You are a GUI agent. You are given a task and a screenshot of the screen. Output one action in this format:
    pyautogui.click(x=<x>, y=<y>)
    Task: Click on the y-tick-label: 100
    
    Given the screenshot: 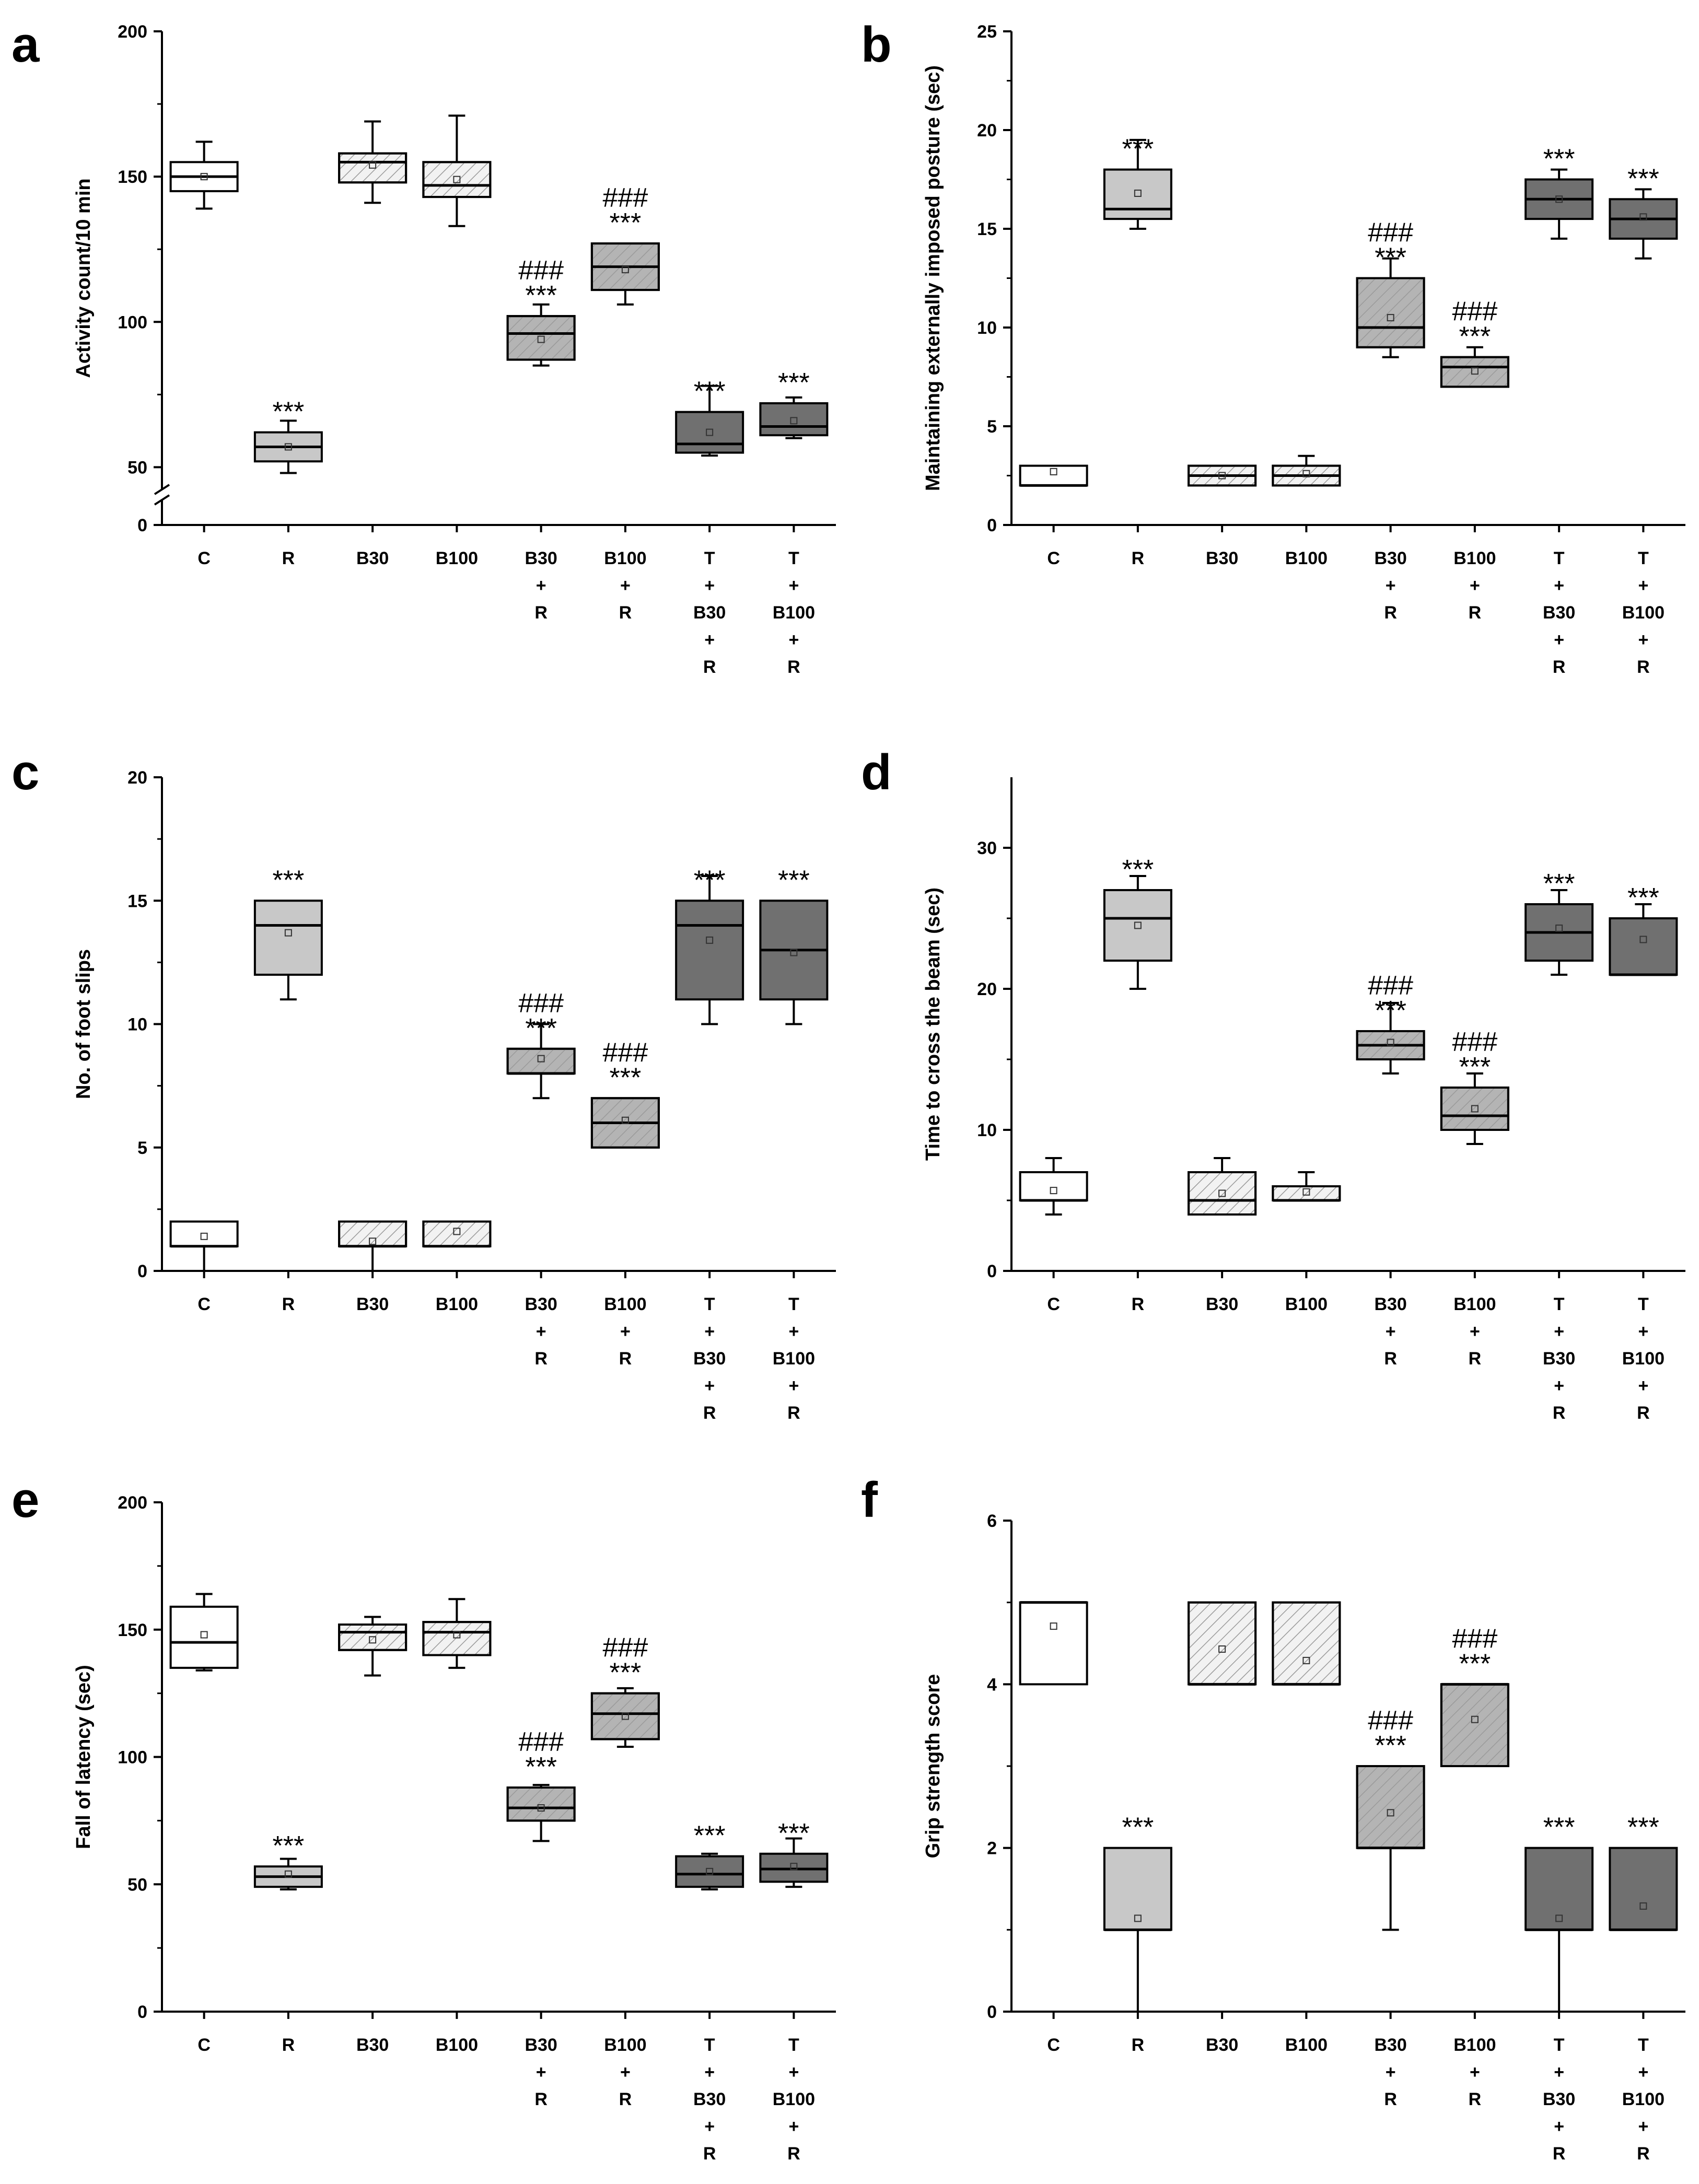 What is the action you would take?
    pyautogui.click(x=132, y=1758)
    